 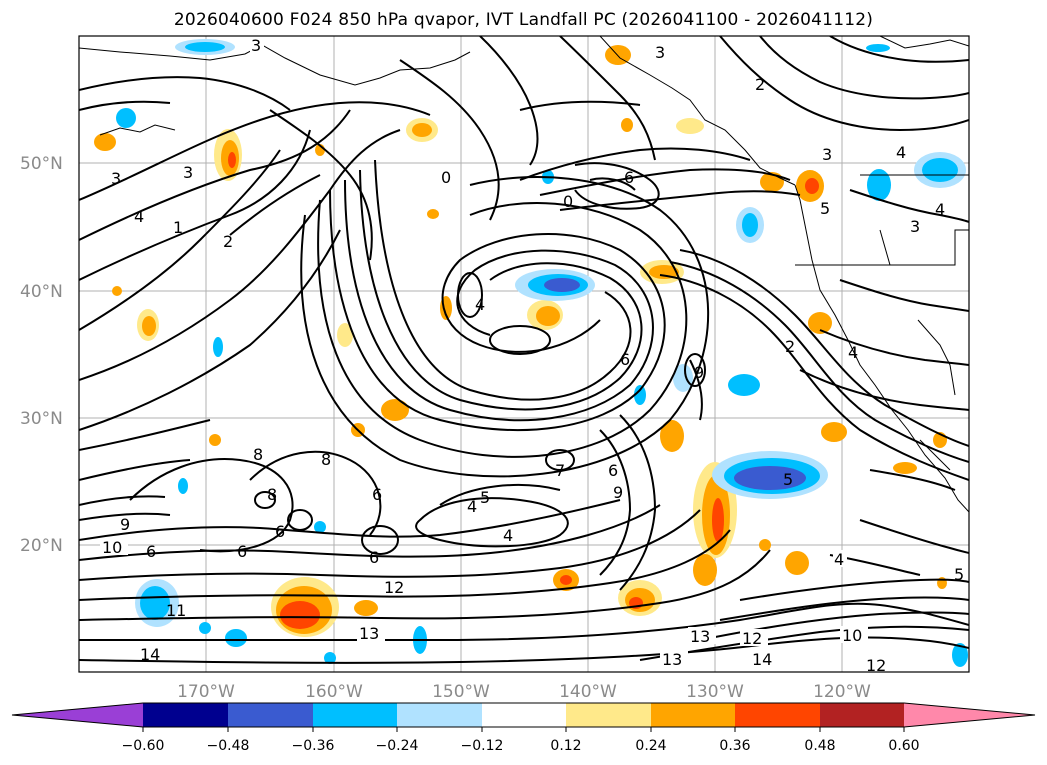 What do you see at coordinates (41, 419) in the screenshot?
I see `lat-label: 30°N` at bounding box center [41, 419].